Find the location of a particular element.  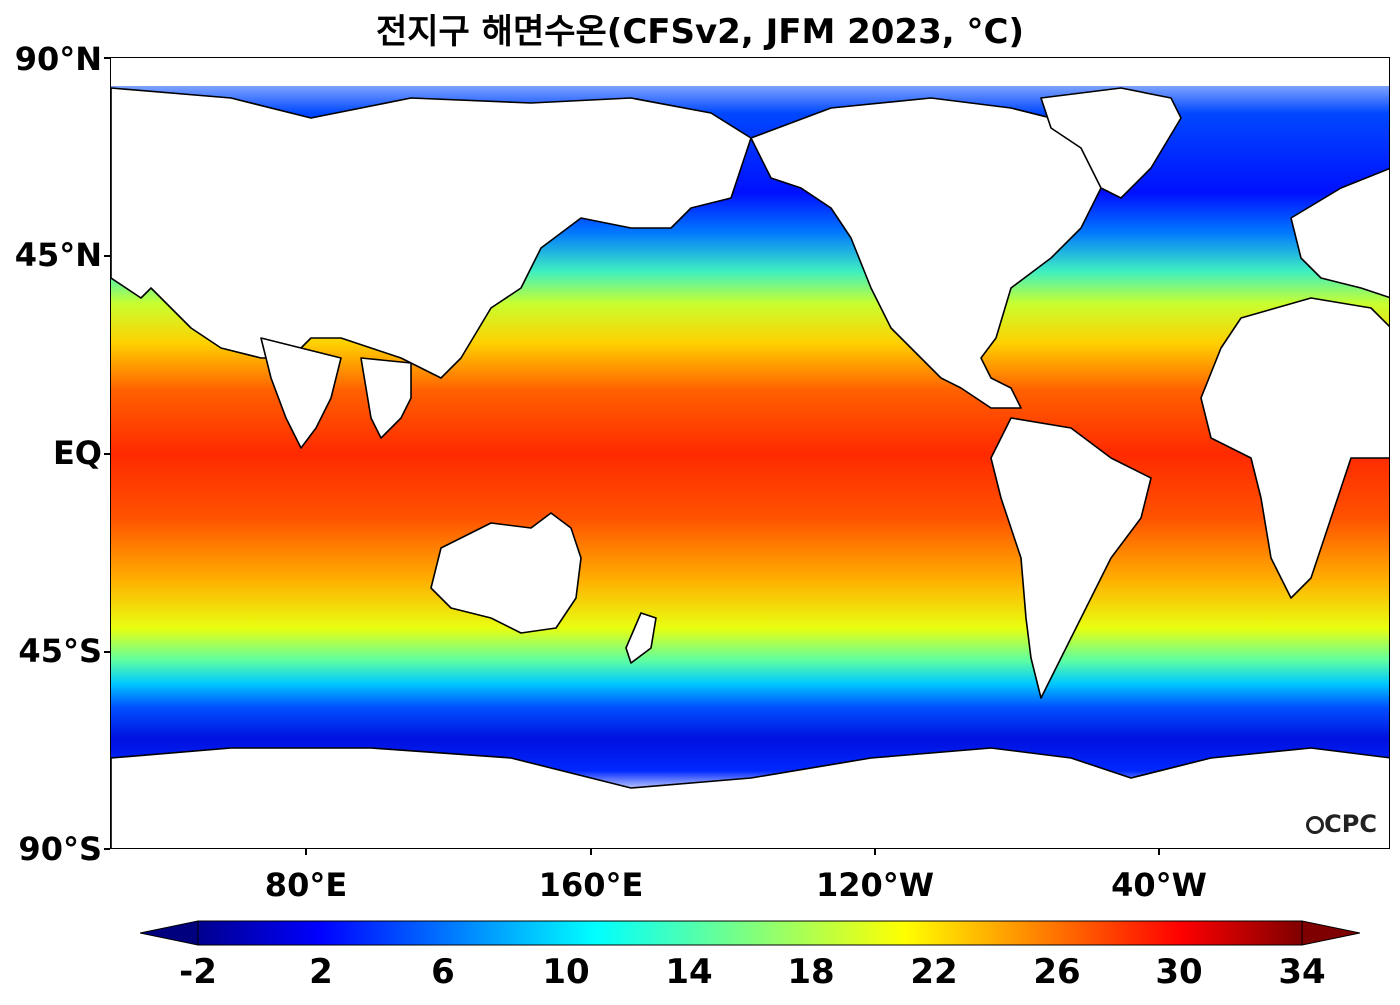

indochina-landmass is located at coordinates (386, 398).